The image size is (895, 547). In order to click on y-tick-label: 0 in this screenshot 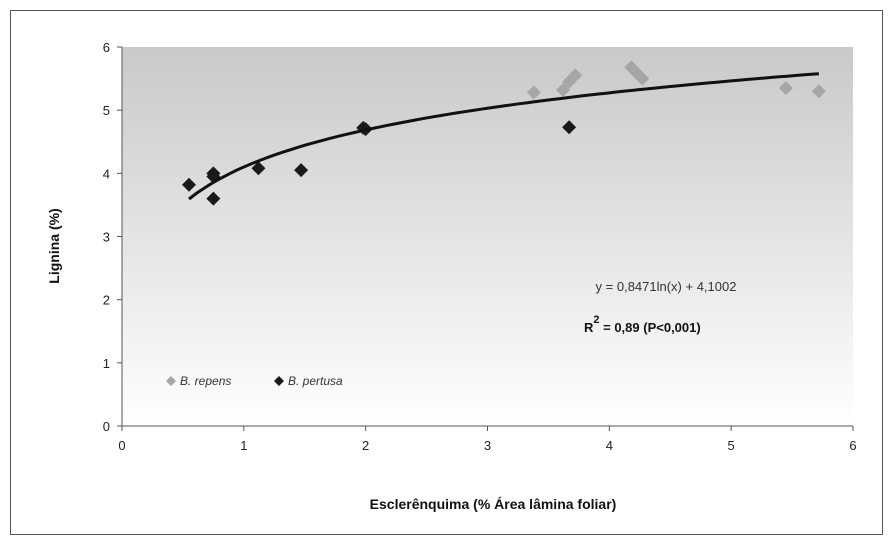, I will do `click(106, 426)`.